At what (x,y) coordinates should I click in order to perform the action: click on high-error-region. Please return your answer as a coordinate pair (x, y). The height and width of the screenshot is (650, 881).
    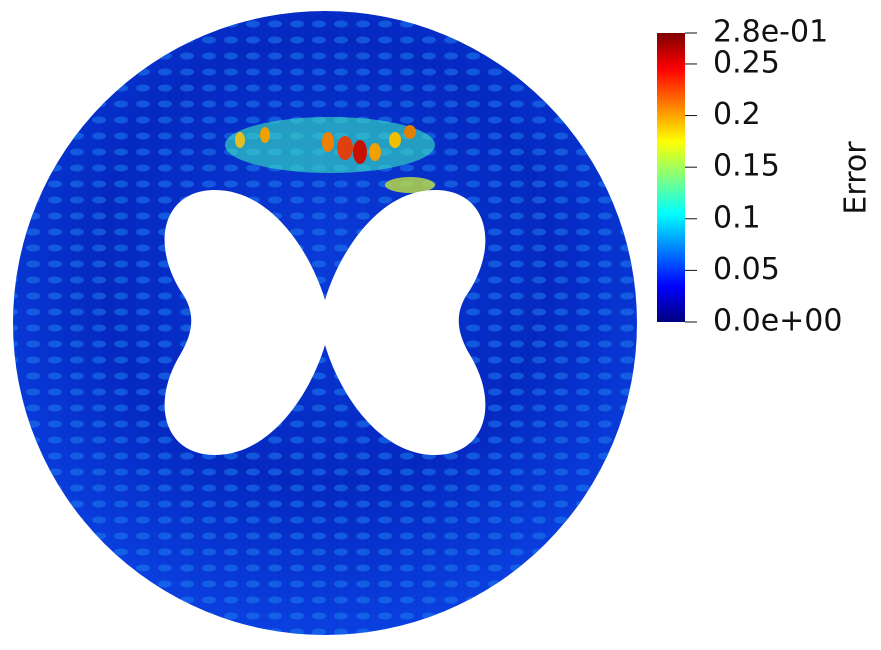
    Looking at the image, I should click on (330, 155).